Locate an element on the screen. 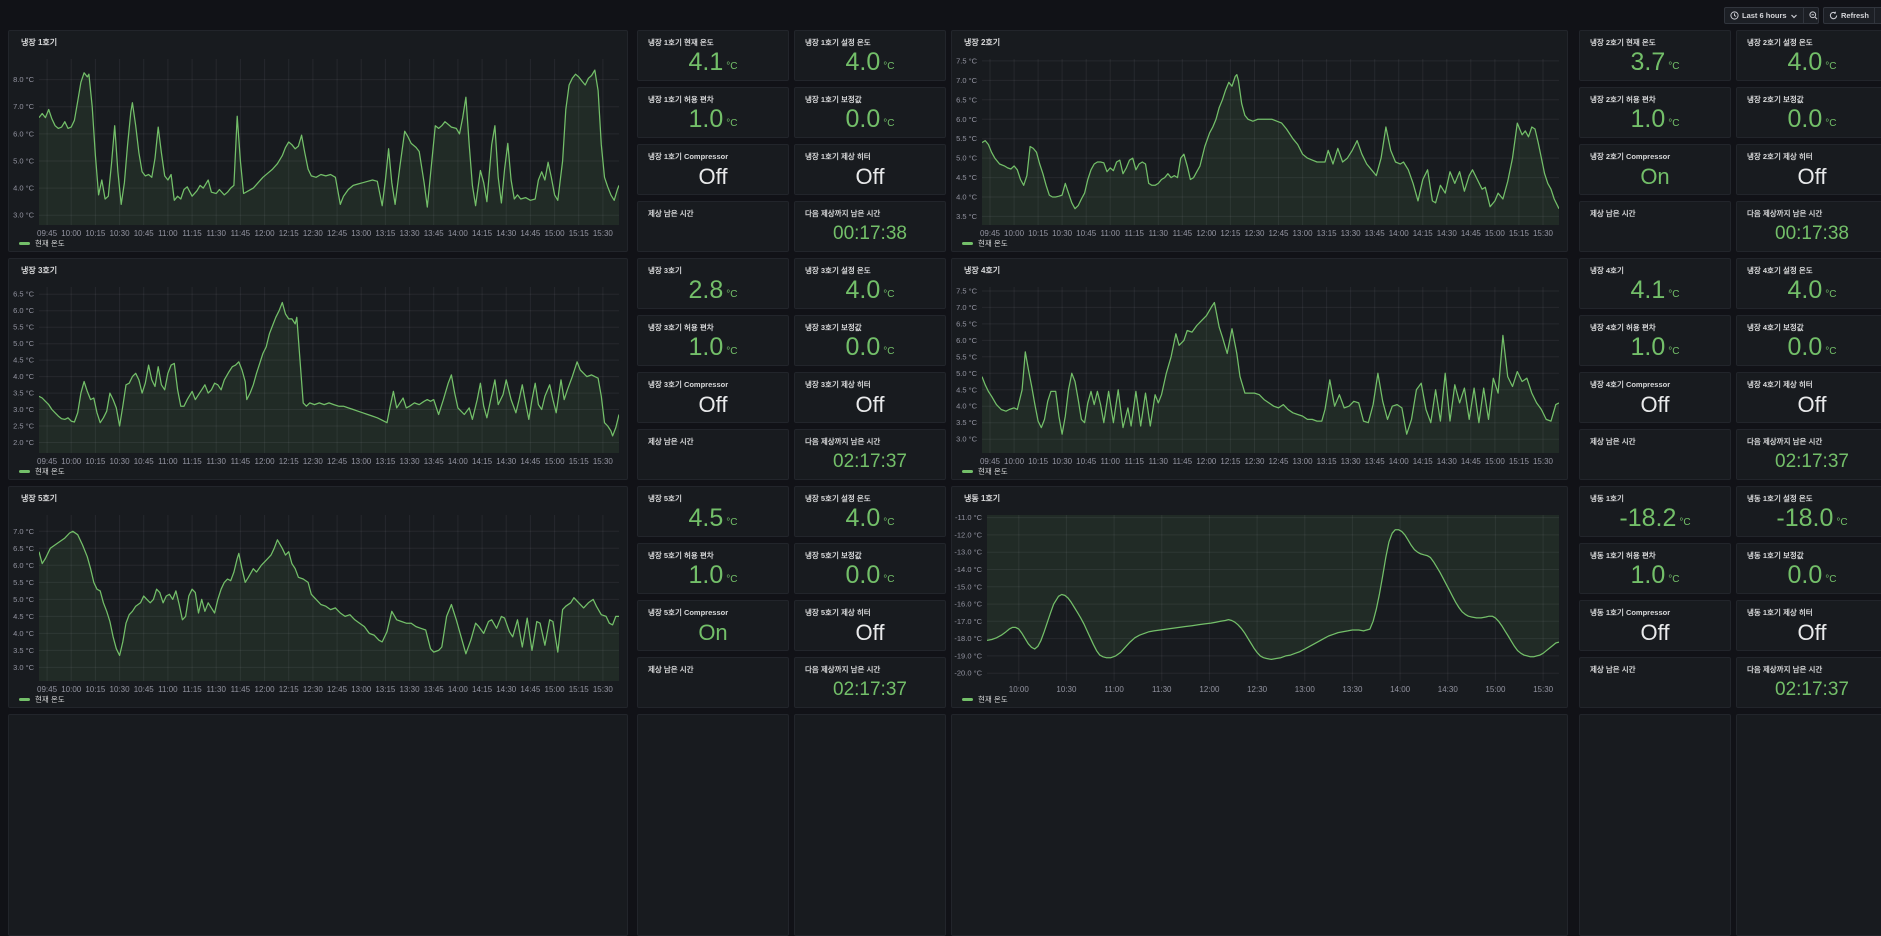 This screenshot has height=936, width=1881. stat-panel-title: 냉장 4호기 허용 편차 is located at coordinates (1623, 327).